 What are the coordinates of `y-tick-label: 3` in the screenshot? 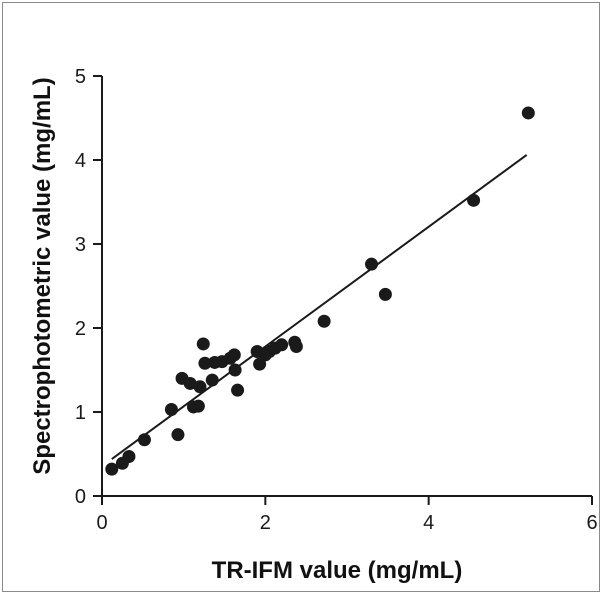 It's located at (80, 245).